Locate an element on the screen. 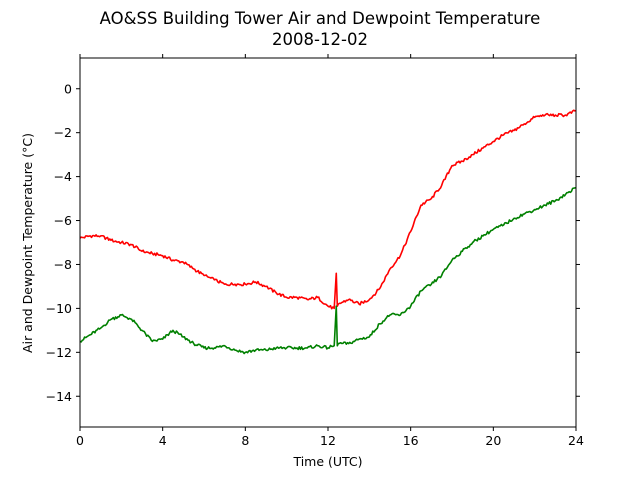  x-tick-label: 24 is located at coordinates (576, 440).